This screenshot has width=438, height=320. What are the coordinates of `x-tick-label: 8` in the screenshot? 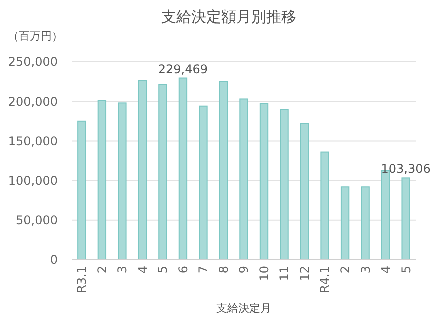 It's located at (223, 270).